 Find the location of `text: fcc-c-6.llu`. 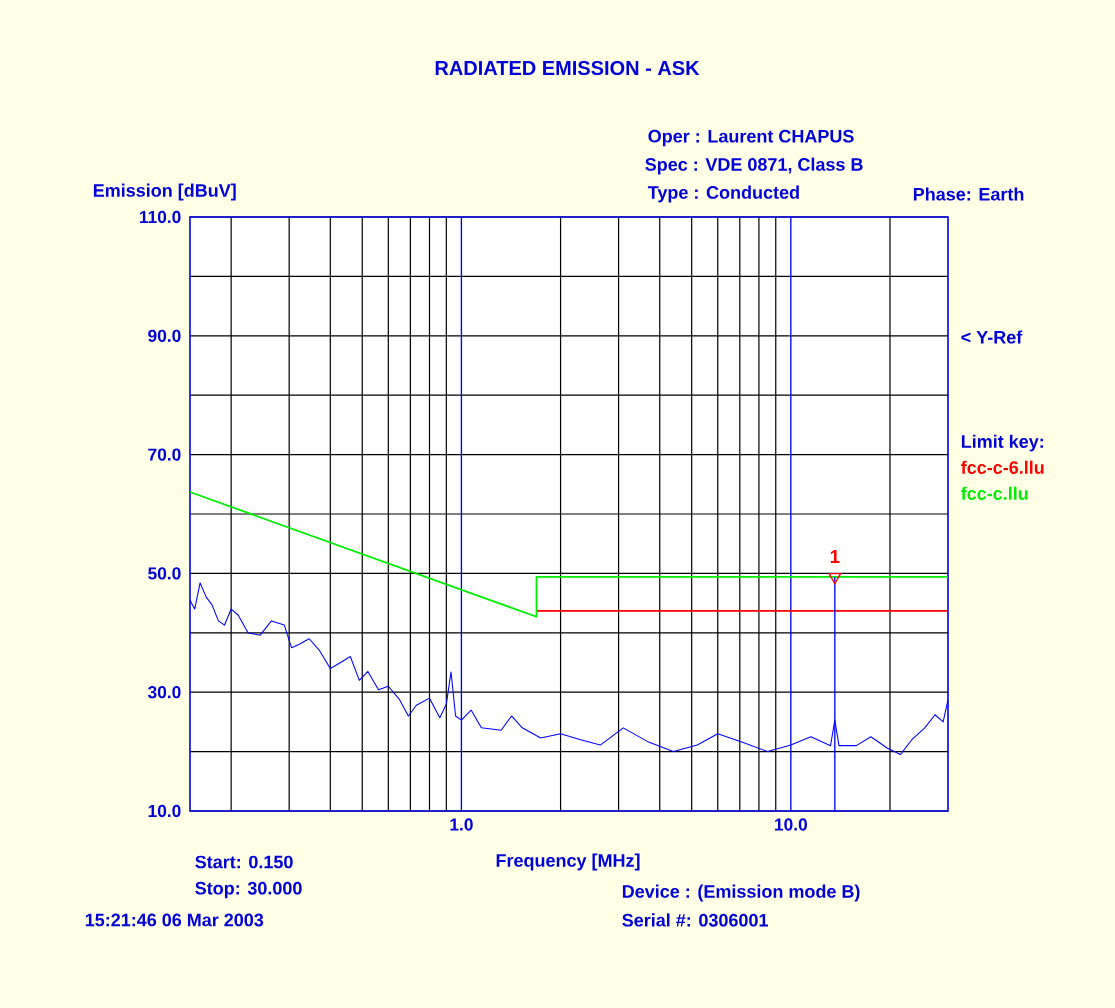

text: fcc-c-6.llu is located at coordinates (1002, 467).